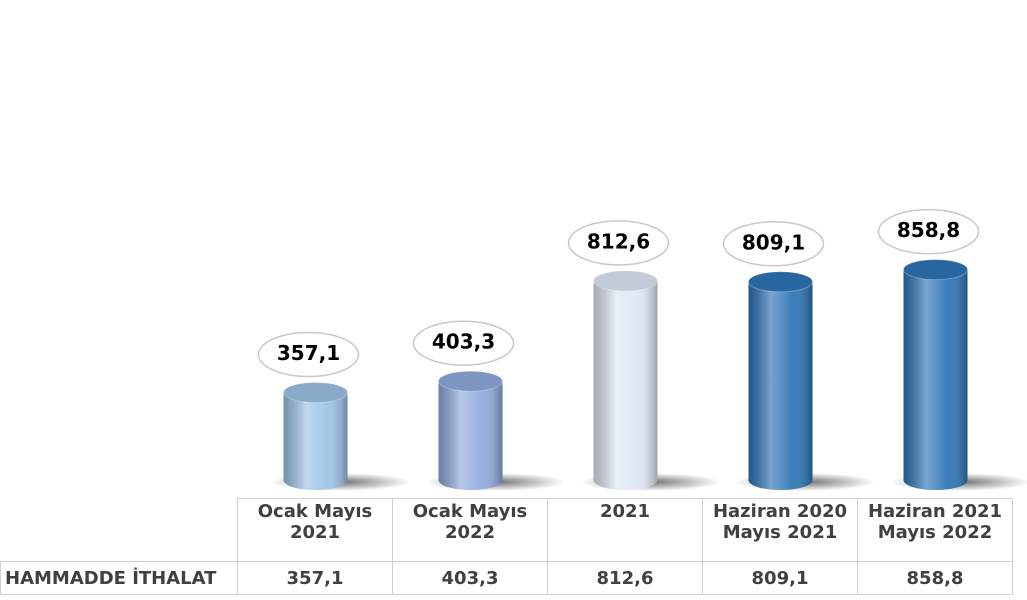 The image size is (1027, 600). I want to click on corner, so click(119, 530).